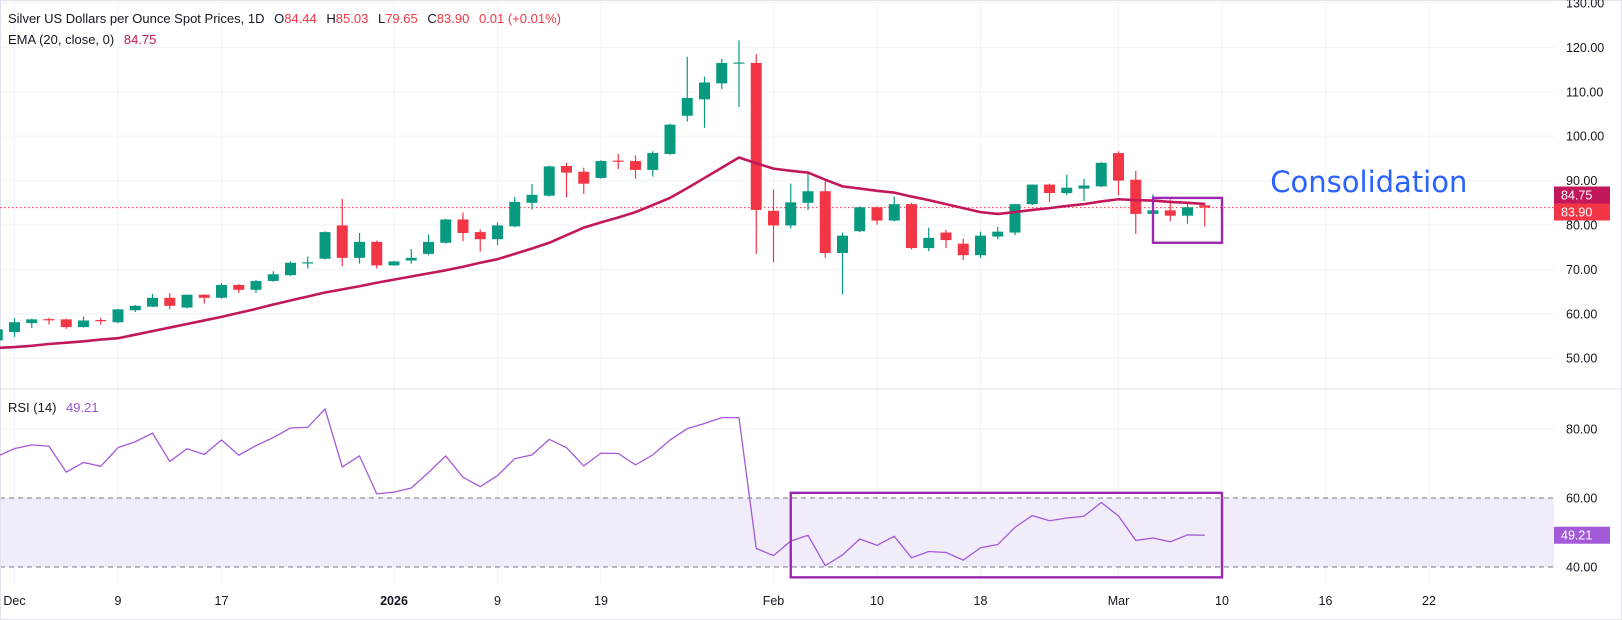  What do you see at coordinates (1368, 182) in the screenshot?
I see `consolidation-annotation-text: Consolidation` at bounding box center [1368, 182].